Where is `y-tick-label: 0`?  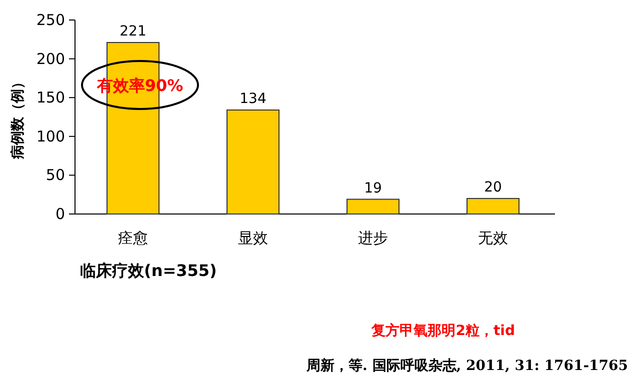 y-tick-label: 0 is located at coordinates (60, 214).